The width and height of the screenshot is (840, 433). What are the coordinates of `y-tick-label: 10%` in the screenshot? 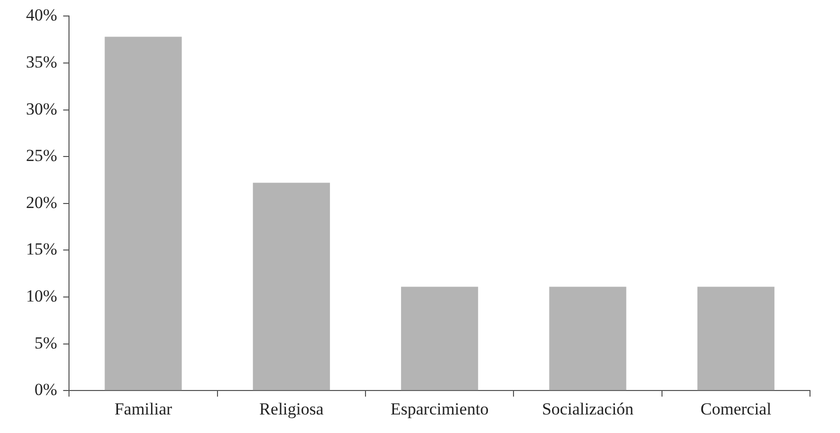 It's located at (42, 296).